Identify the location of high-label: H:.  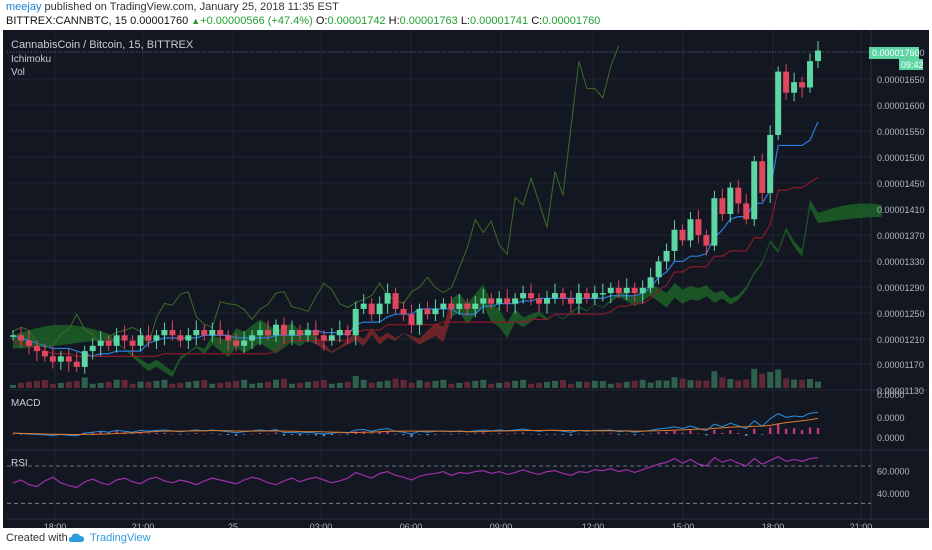
(394, 21).